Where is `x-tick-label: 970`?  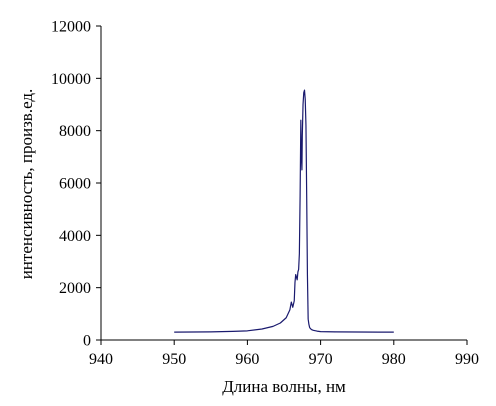 x-tick-label: 970 is located at coordinates (321, 359).